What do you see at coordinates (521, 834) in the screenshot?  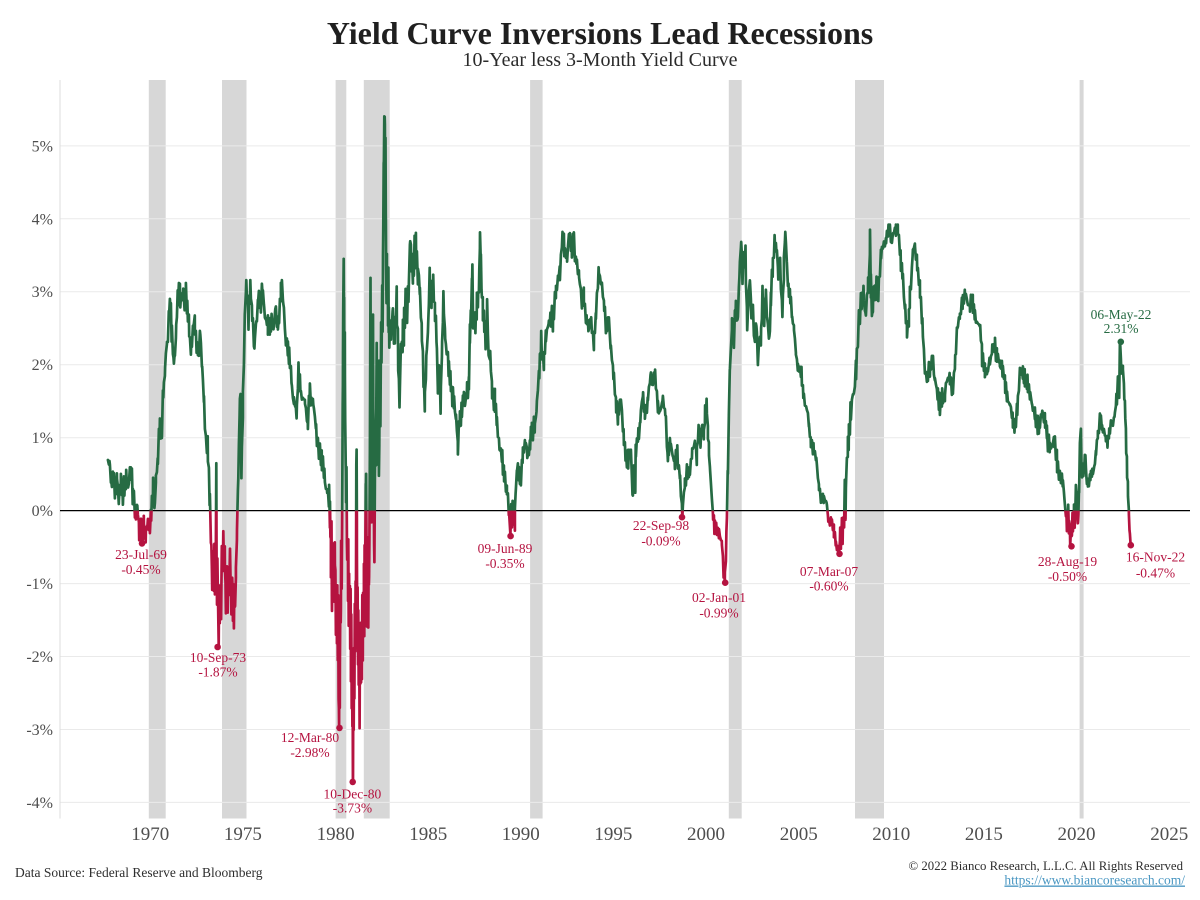 I see `svg-text: 1990` at bounding box center [521, 834].